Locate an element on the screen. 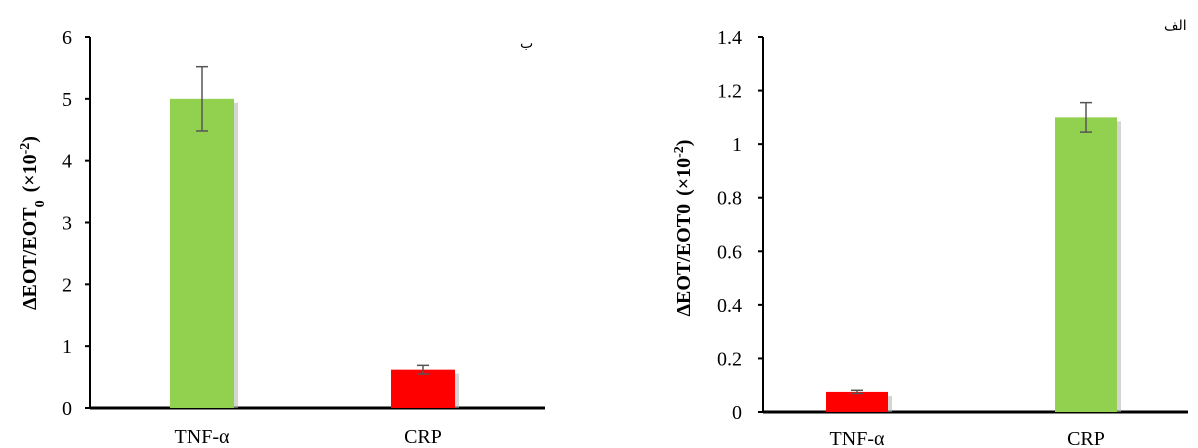 Image resolution: width=1198 pixels, height=448 pixels. panel-label-b: ب is located at coordinates (526, 44).